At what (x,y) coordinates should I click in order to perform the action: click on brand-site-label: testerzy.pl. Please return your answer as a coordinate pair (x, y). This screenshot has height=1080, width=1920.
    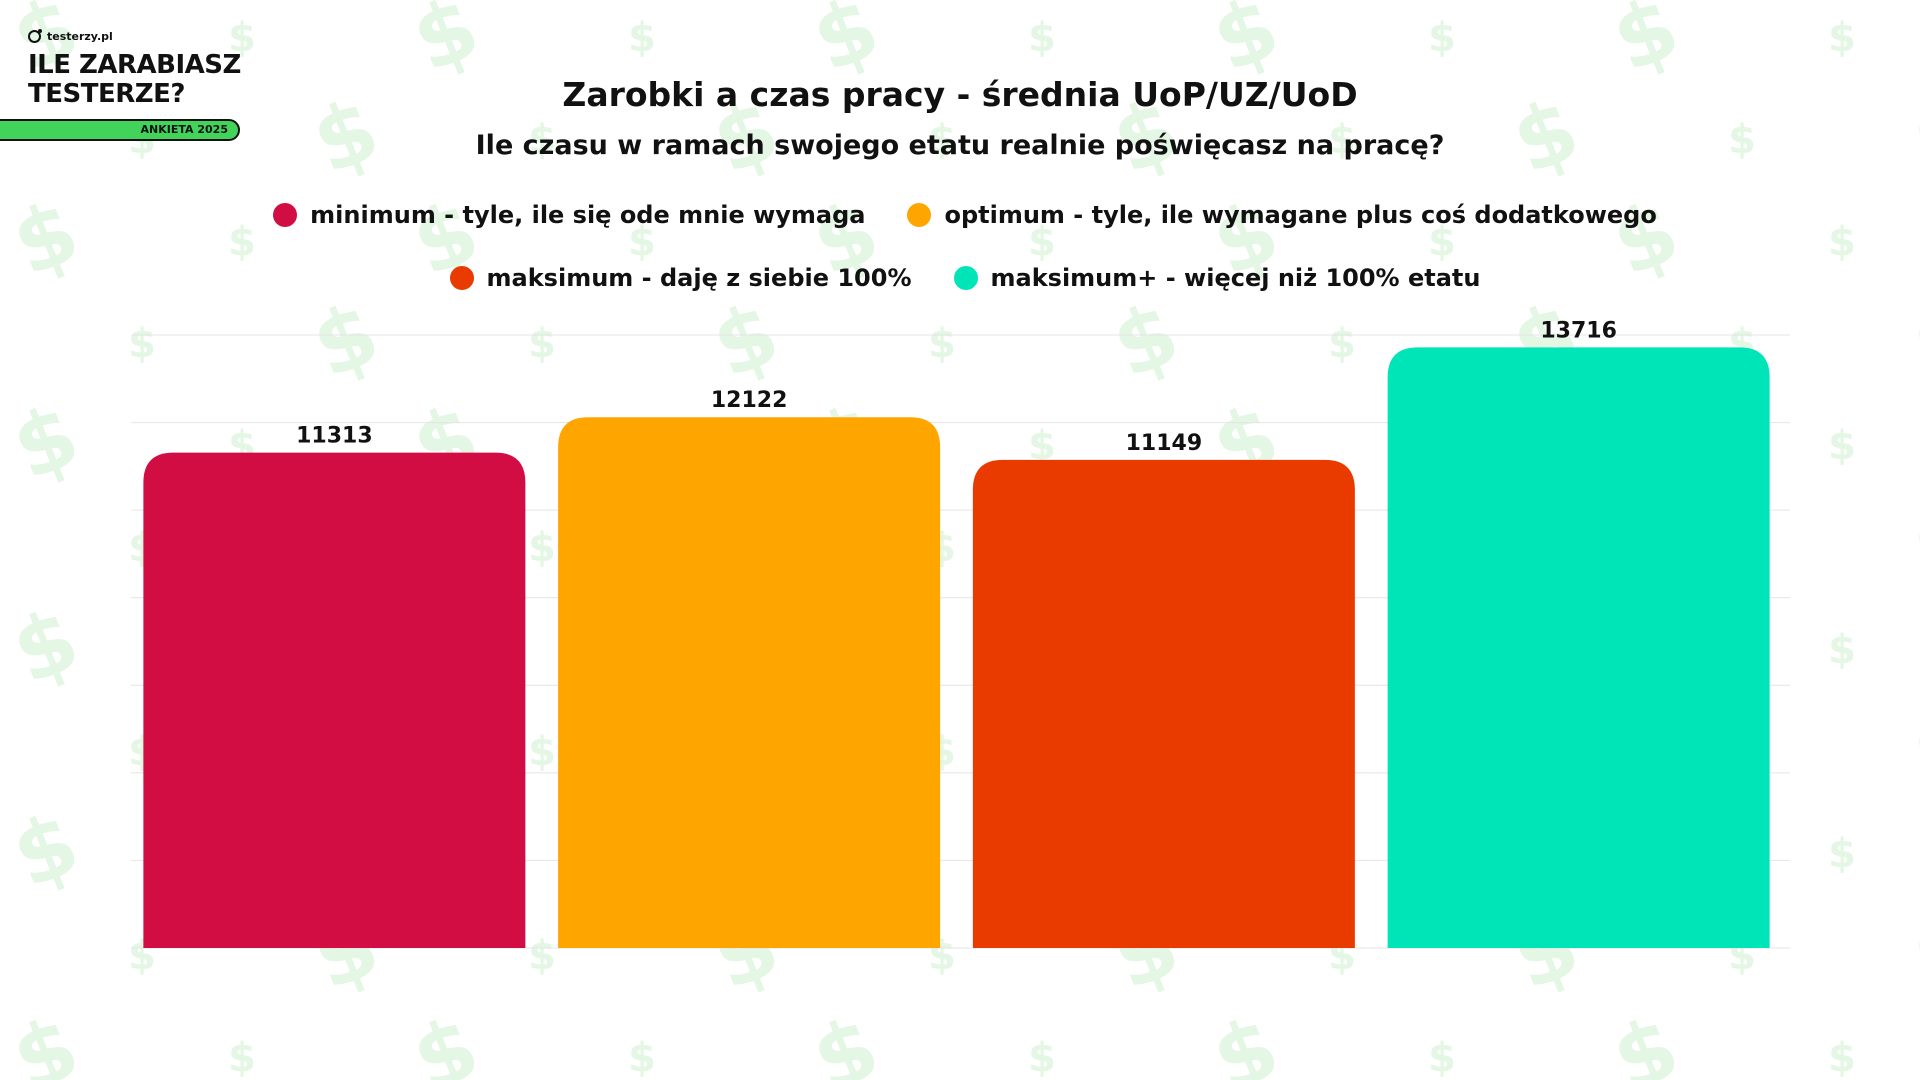
    Looking at the image, I should click on (80, 36).